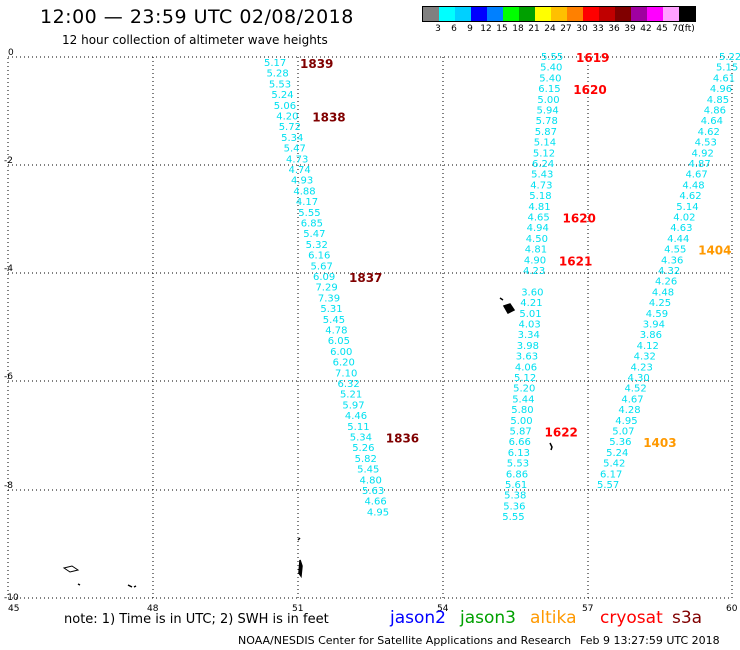  Describe the element at coordinates (365, 278) in the screenshot. I see `track-time-label: 1837` at that location.